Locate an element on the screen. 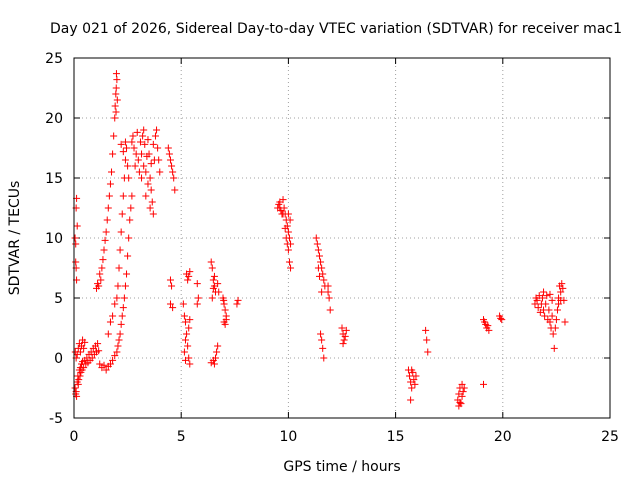 The image size is (640, 480). x-tick-label: 20 is located at coordinates (503, 437).